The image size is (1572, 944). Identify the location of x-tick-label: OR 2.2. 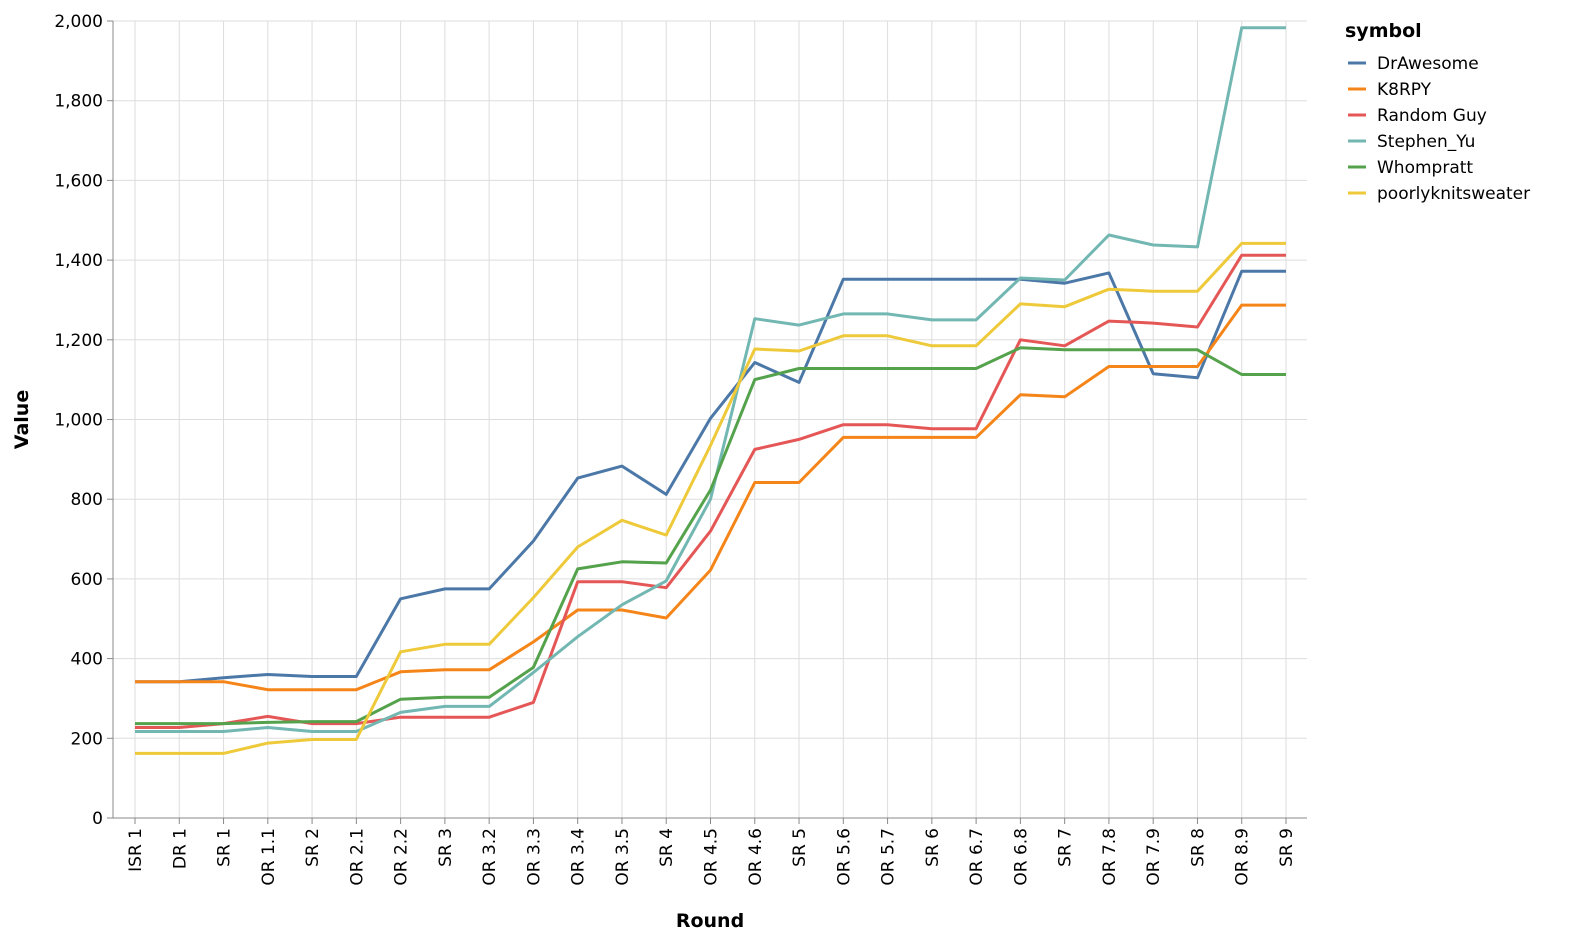
(402, 857).